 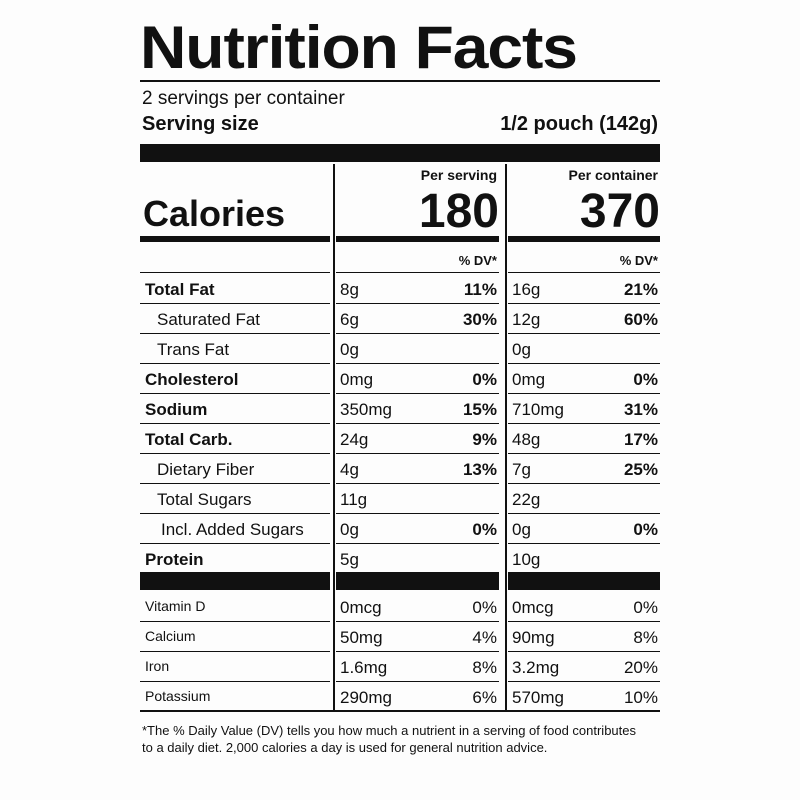 I want to click on amount: 24g, so click(x=354, y=439).